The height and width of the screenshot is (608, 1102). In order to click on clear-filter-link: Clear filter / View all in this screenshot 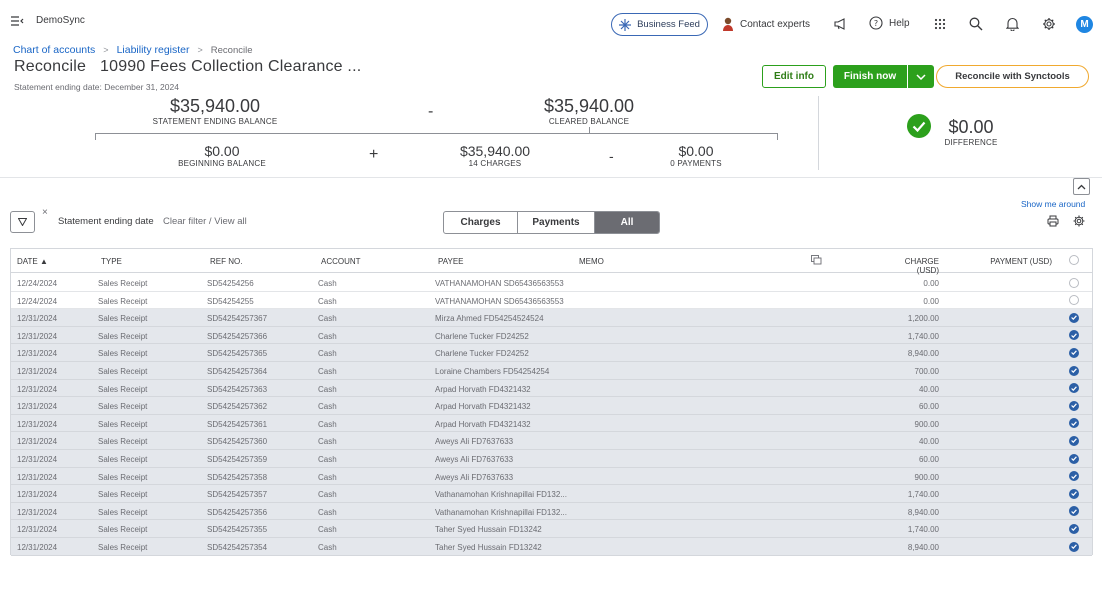, I will do `click(205, 221)`.